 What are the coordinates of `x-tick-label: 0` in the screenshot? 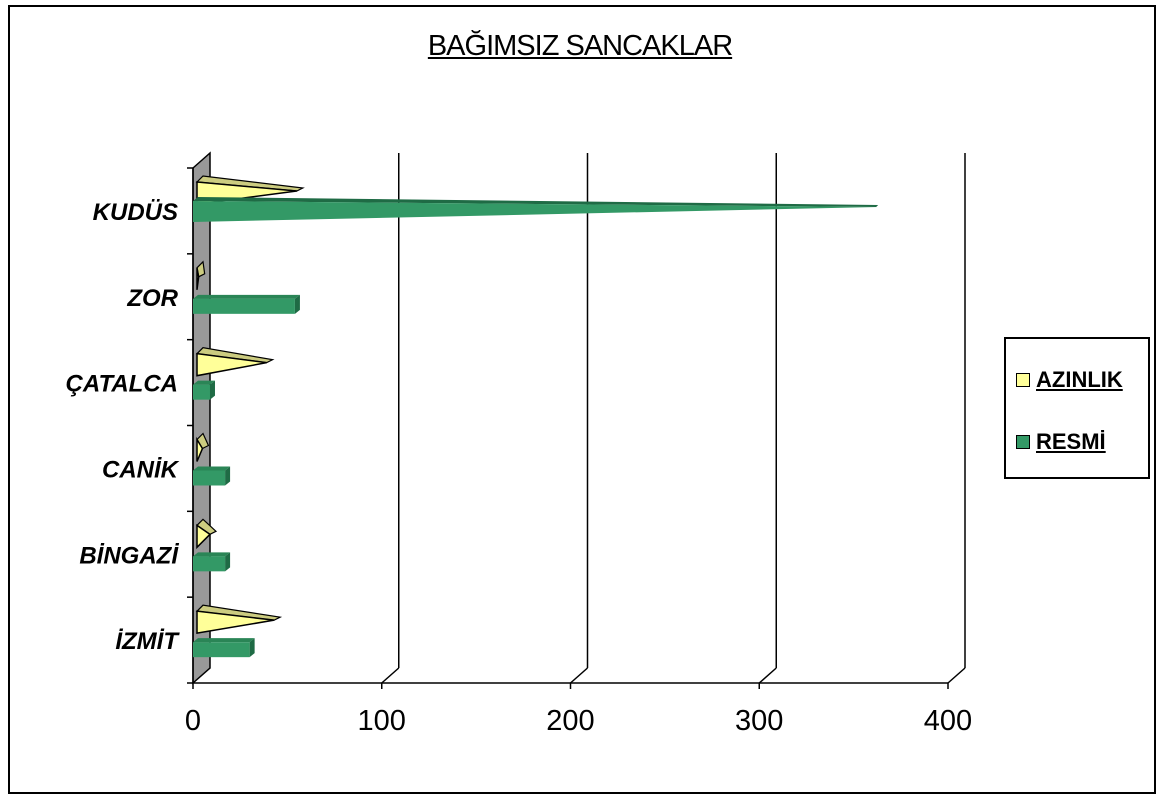 It's located at (193, 721).